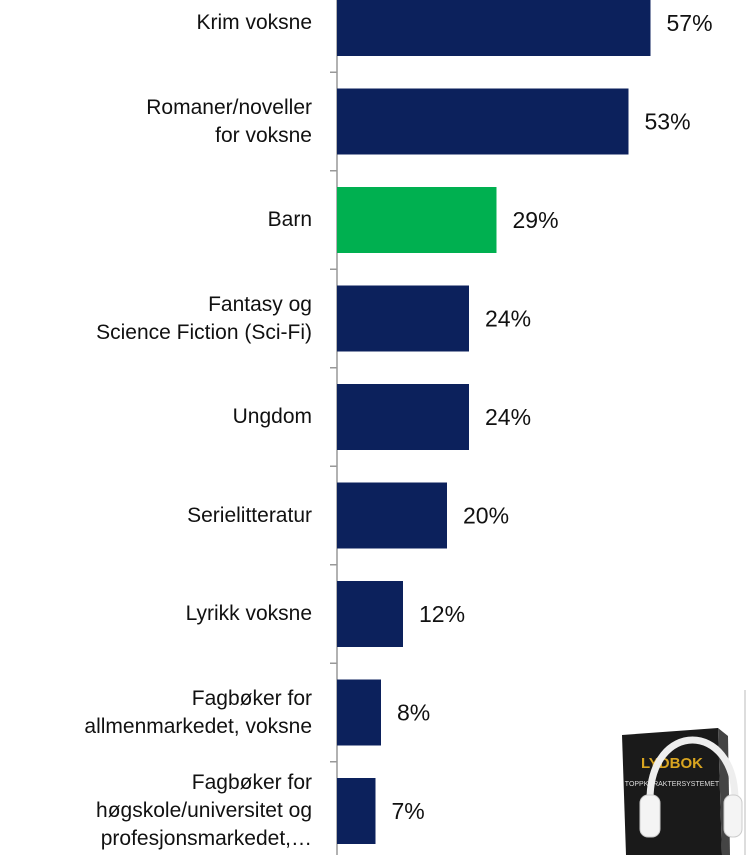 The height and width of the screenshot is (855, 748). I want to click on badge: LYDBOK TOPPKARAKTERSYSTEMET, so click(682, 791).